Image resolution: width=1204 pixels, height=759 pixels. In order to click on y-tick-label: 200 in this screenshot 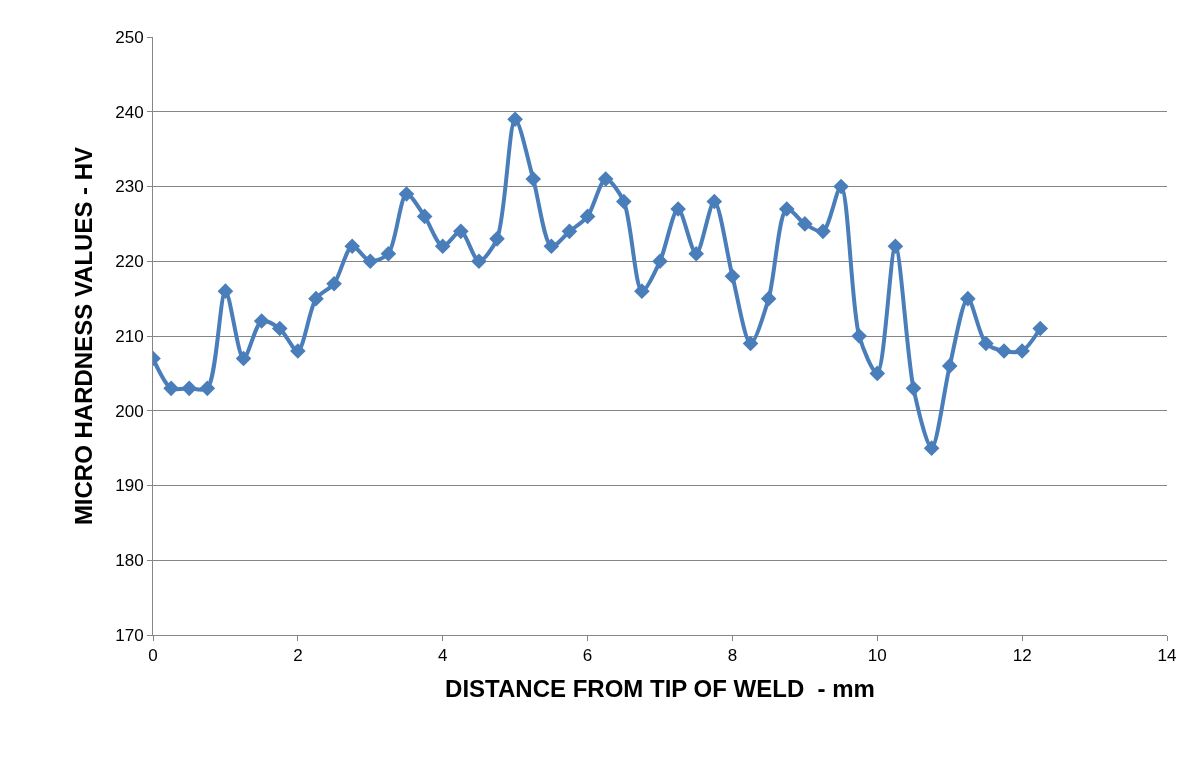, I will do `click(129, 411)`.